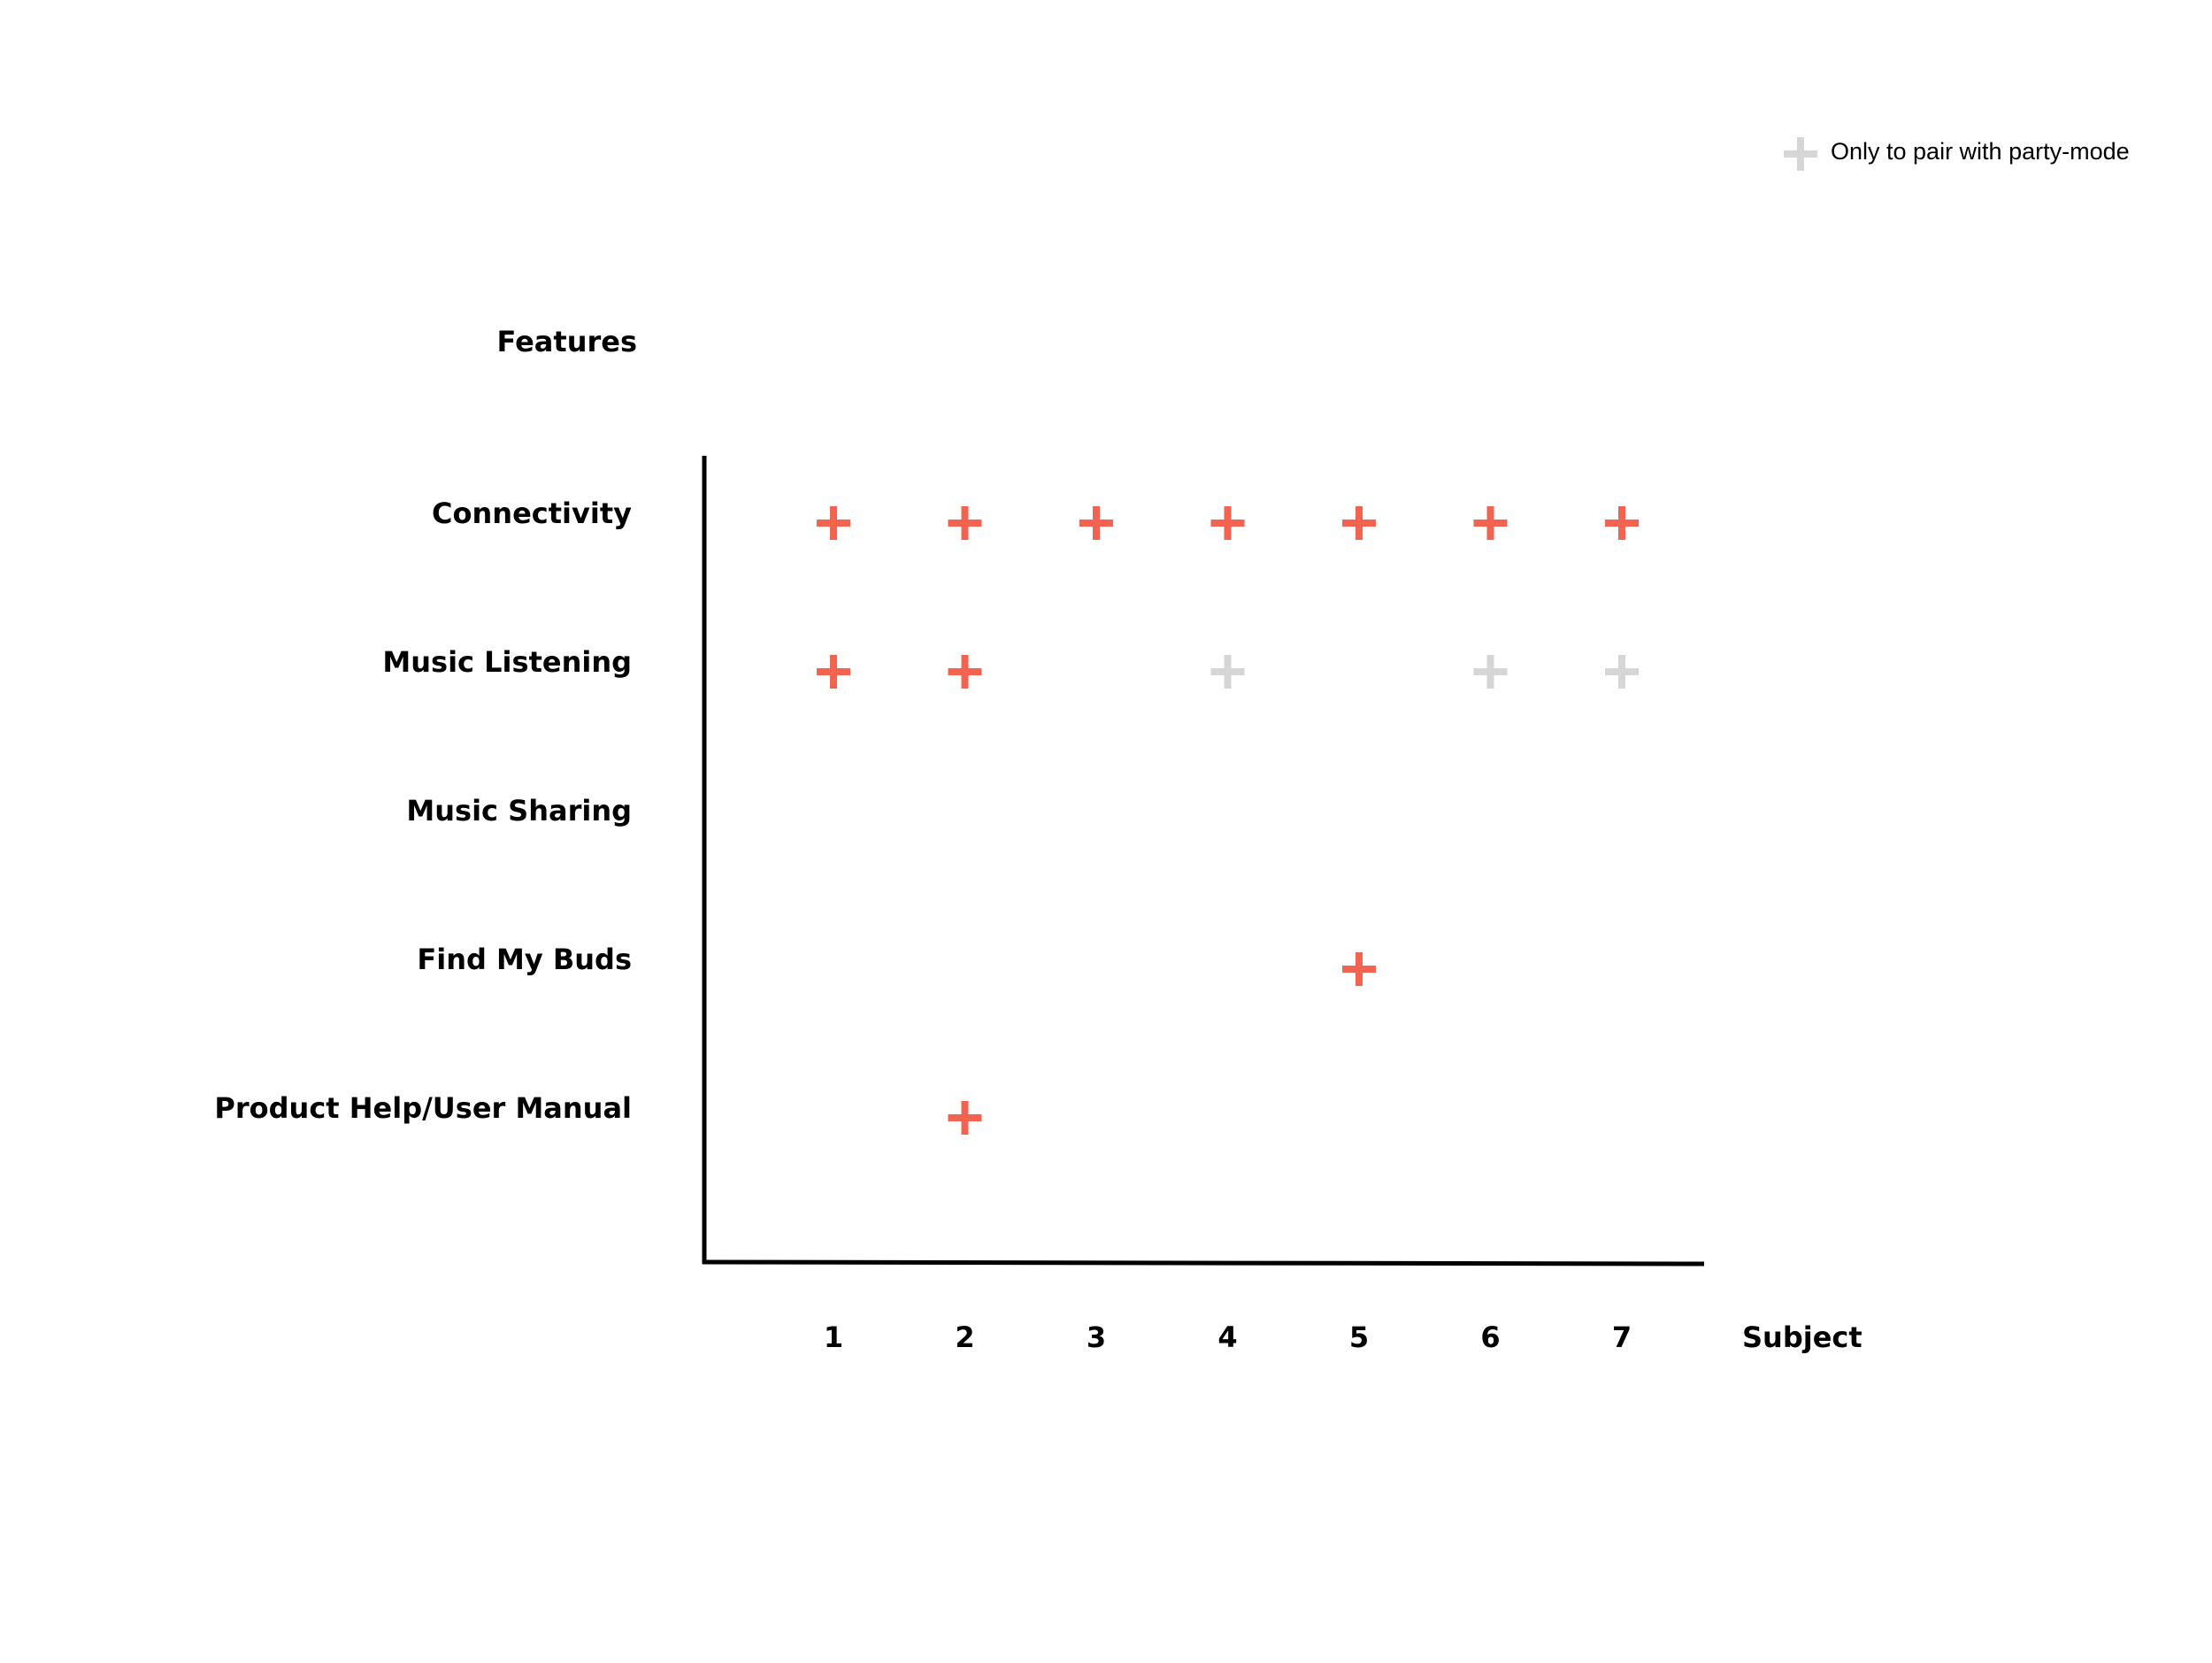 The width and height of the screenshot is (2212, 1663). What do you see at coordinates (1227, 1337) in the screenshot?
I see `column-label: 4` at bounding box center [1227, 1337].